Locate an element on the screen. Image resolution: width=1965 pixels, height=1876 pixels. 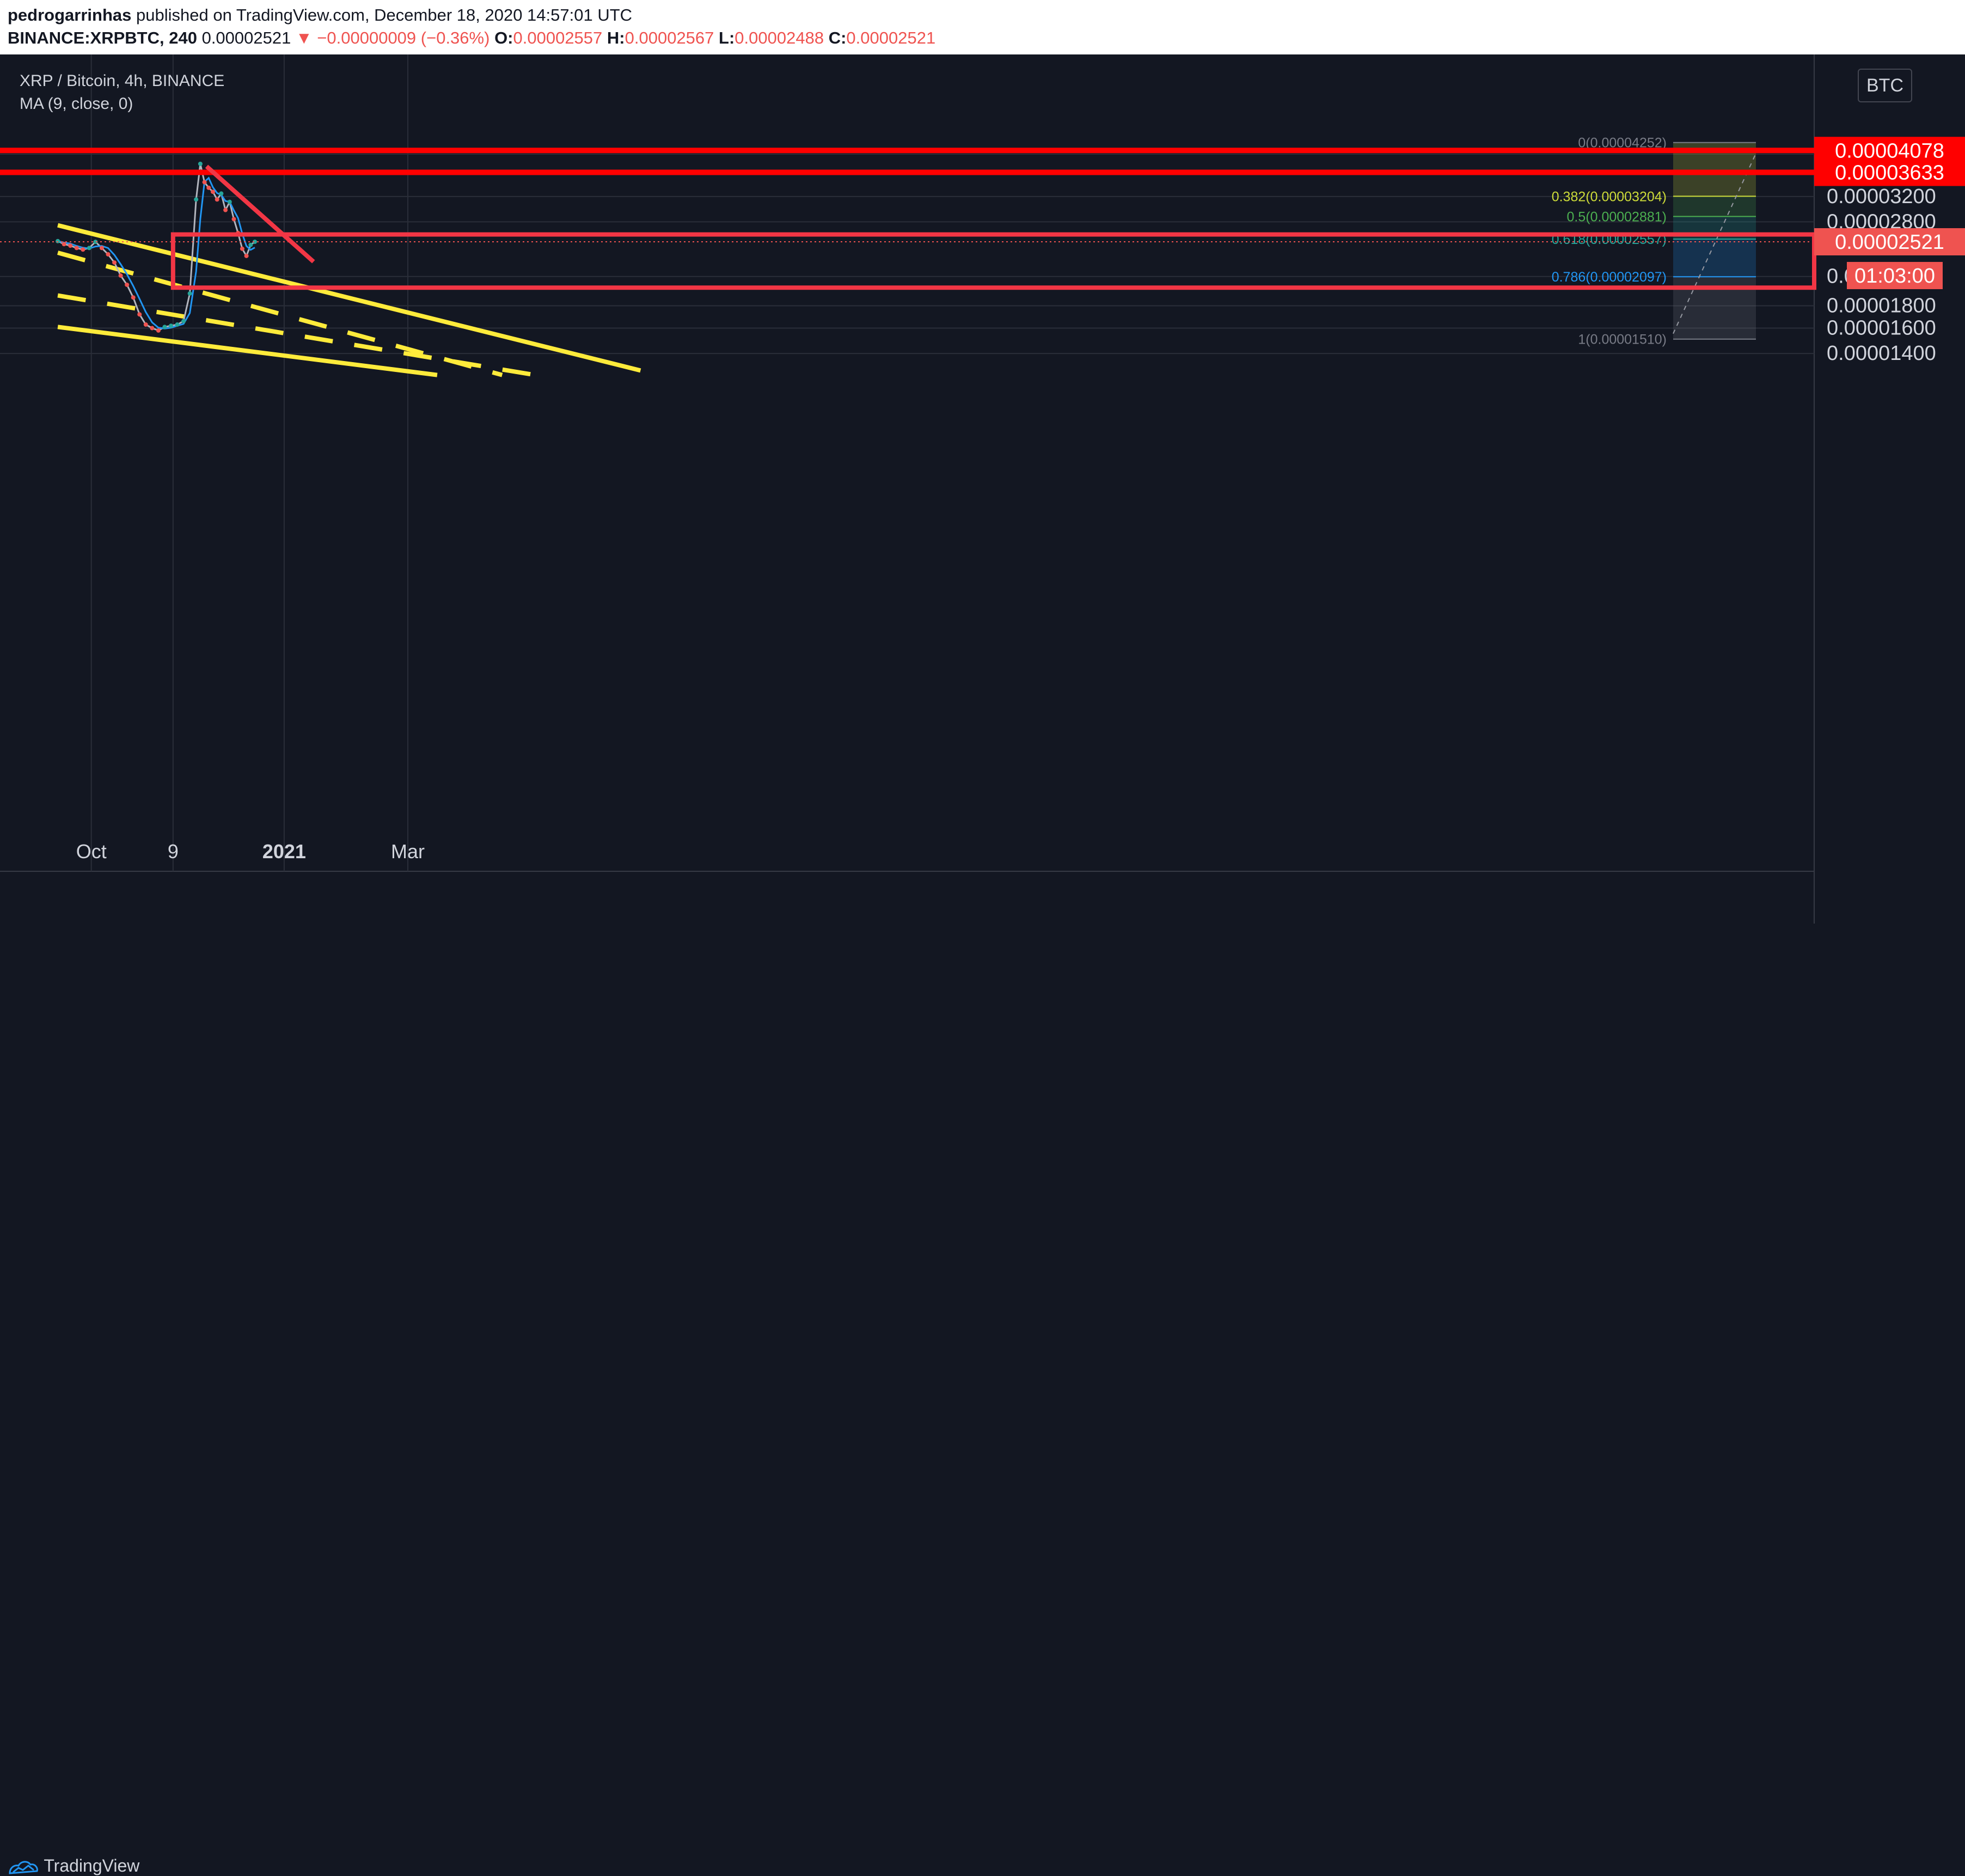
price-axis-label: 0.00002521 is located at coordinates (1890, 241).